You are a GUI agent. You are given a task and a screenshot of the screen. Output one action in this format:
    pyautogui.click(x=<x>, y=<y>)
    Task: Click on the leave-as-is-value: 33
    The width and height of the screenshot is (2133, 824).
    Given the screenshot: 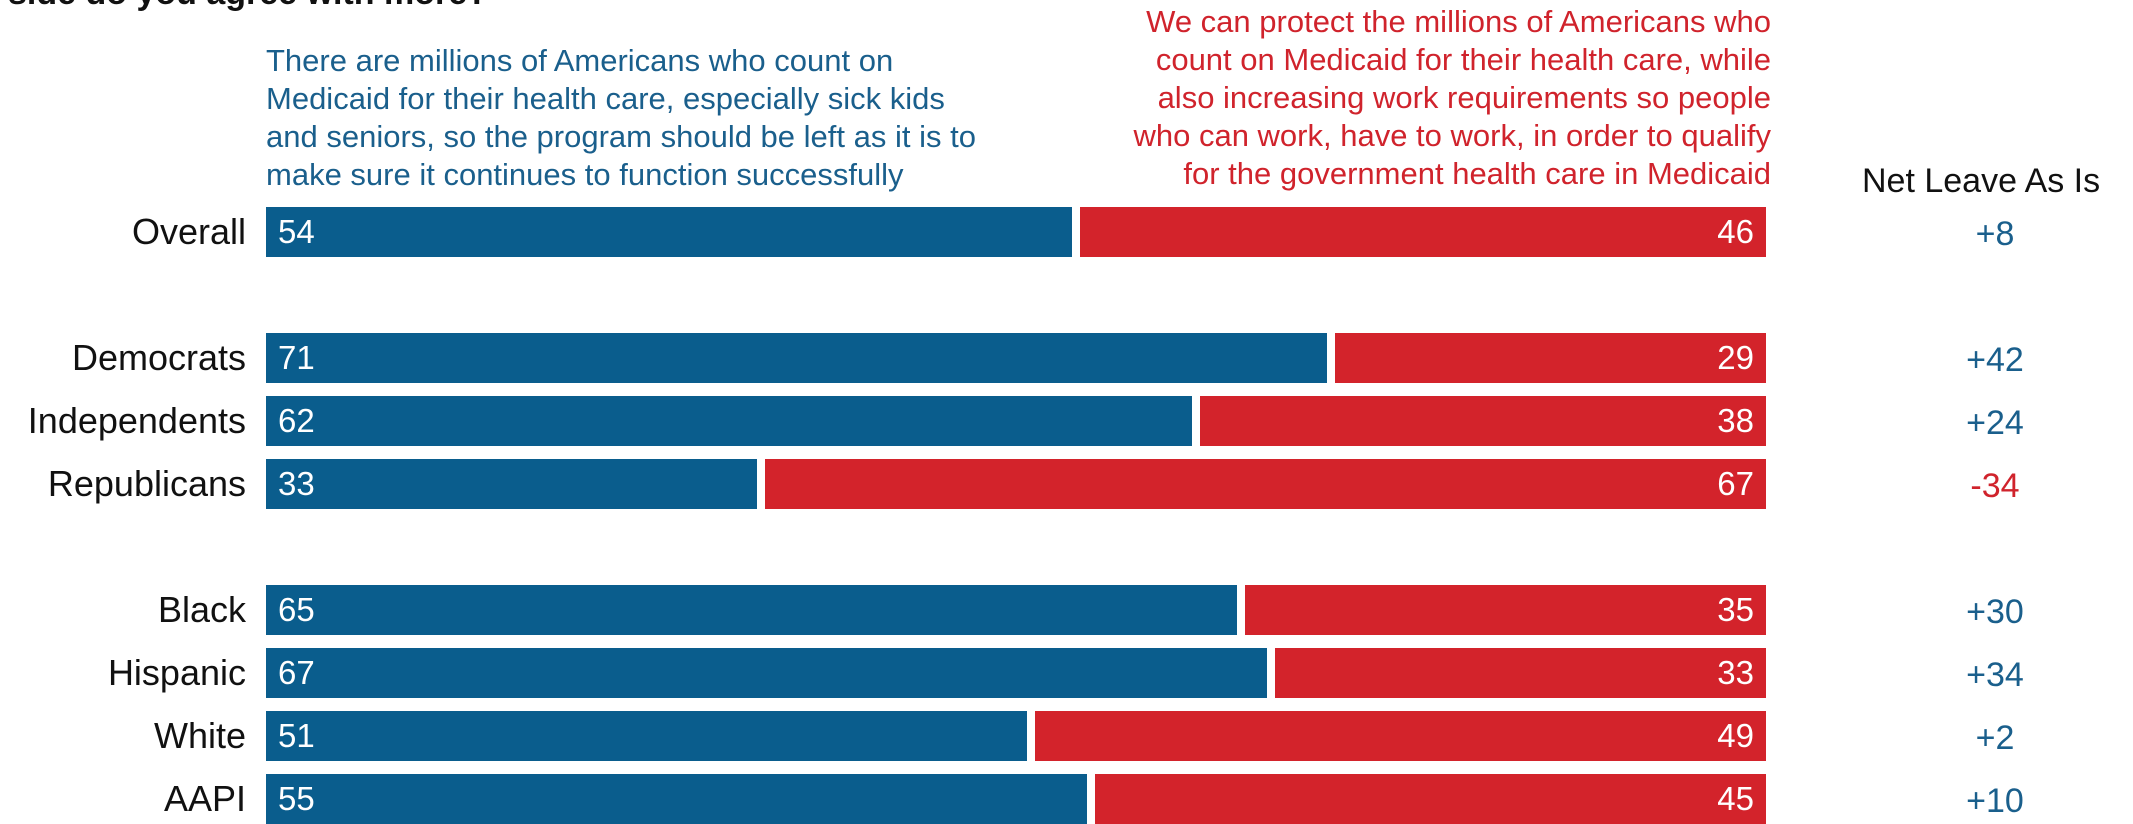 What is the action you would take?
    pyautogui.click(x=296, y=483)
    